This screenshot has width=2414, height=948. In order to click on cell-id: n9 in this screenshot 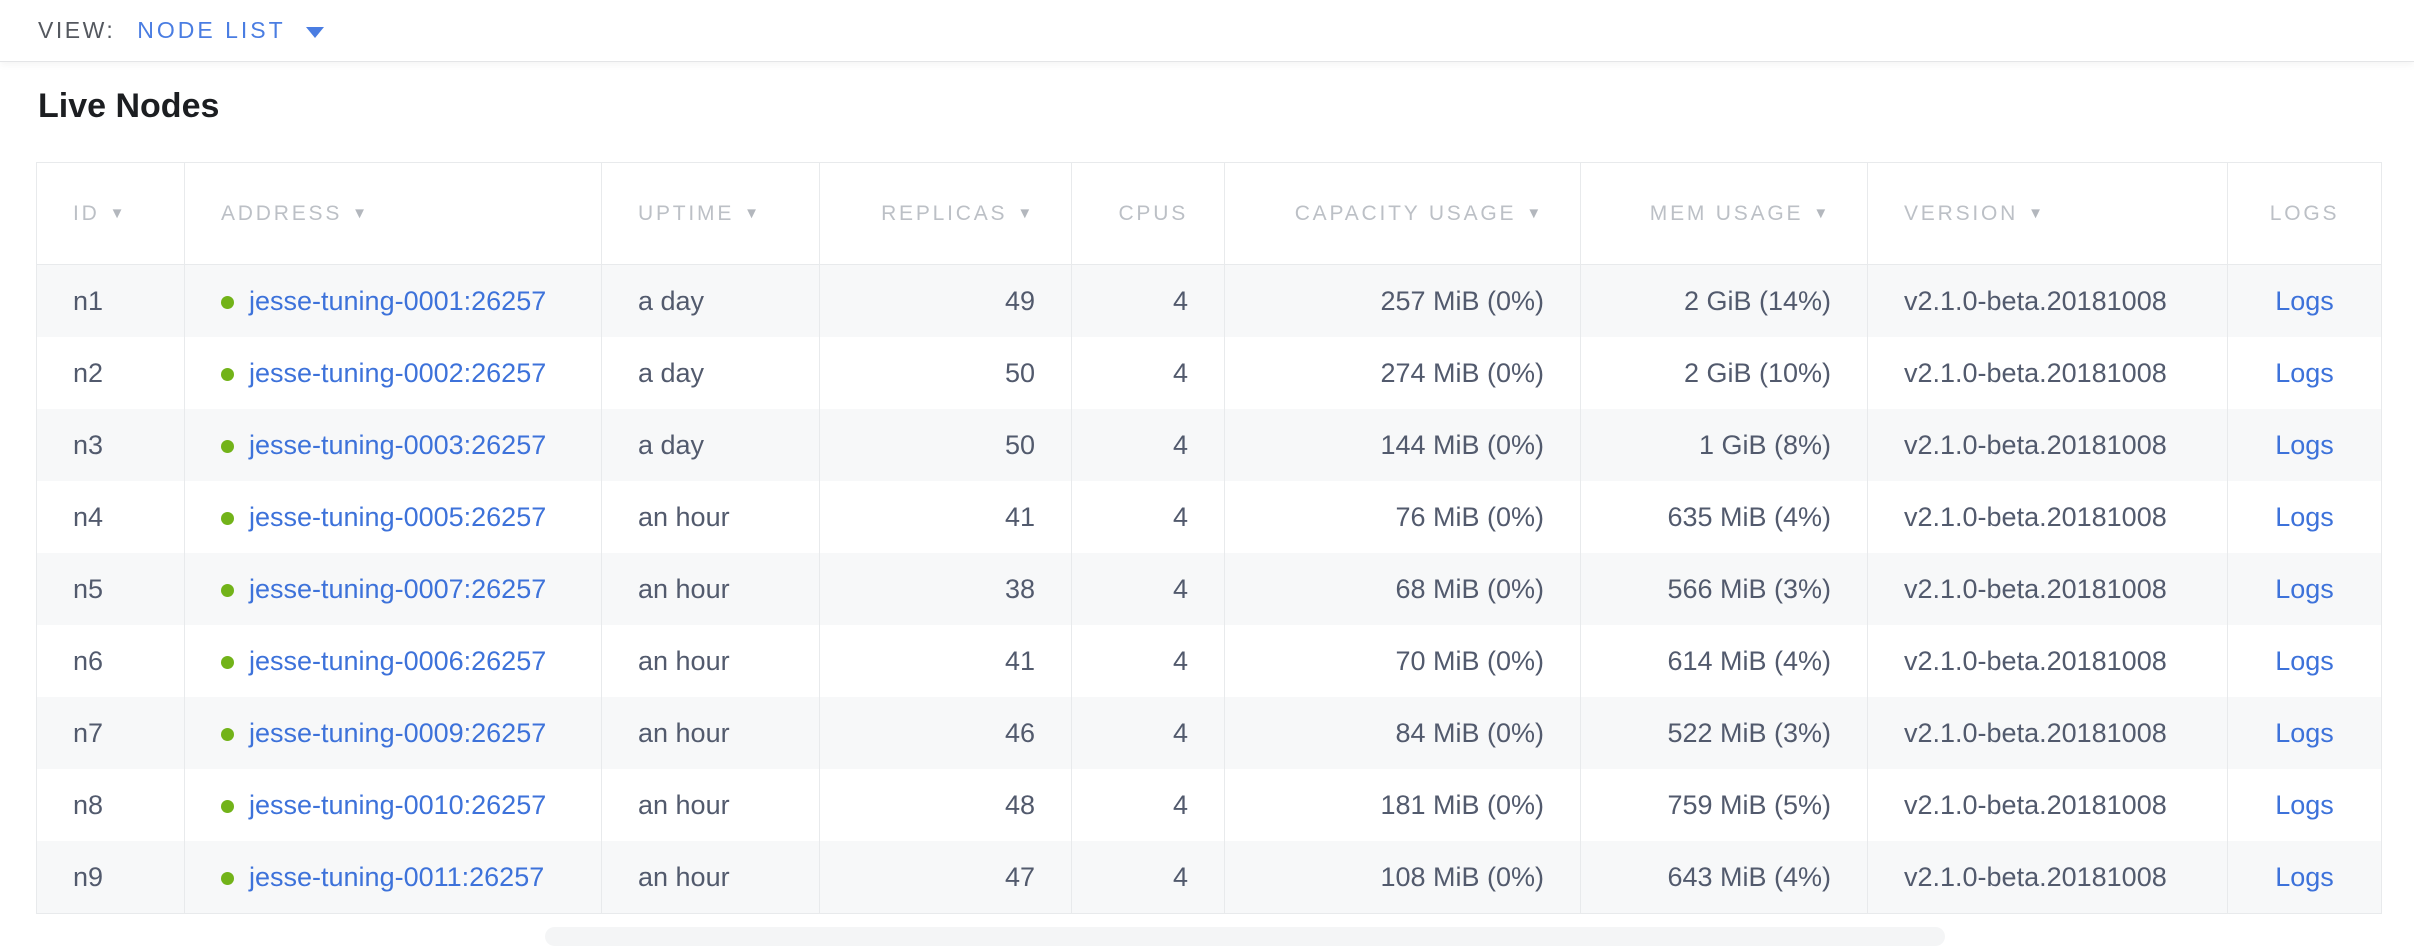, I will do `click(110, 877)`.